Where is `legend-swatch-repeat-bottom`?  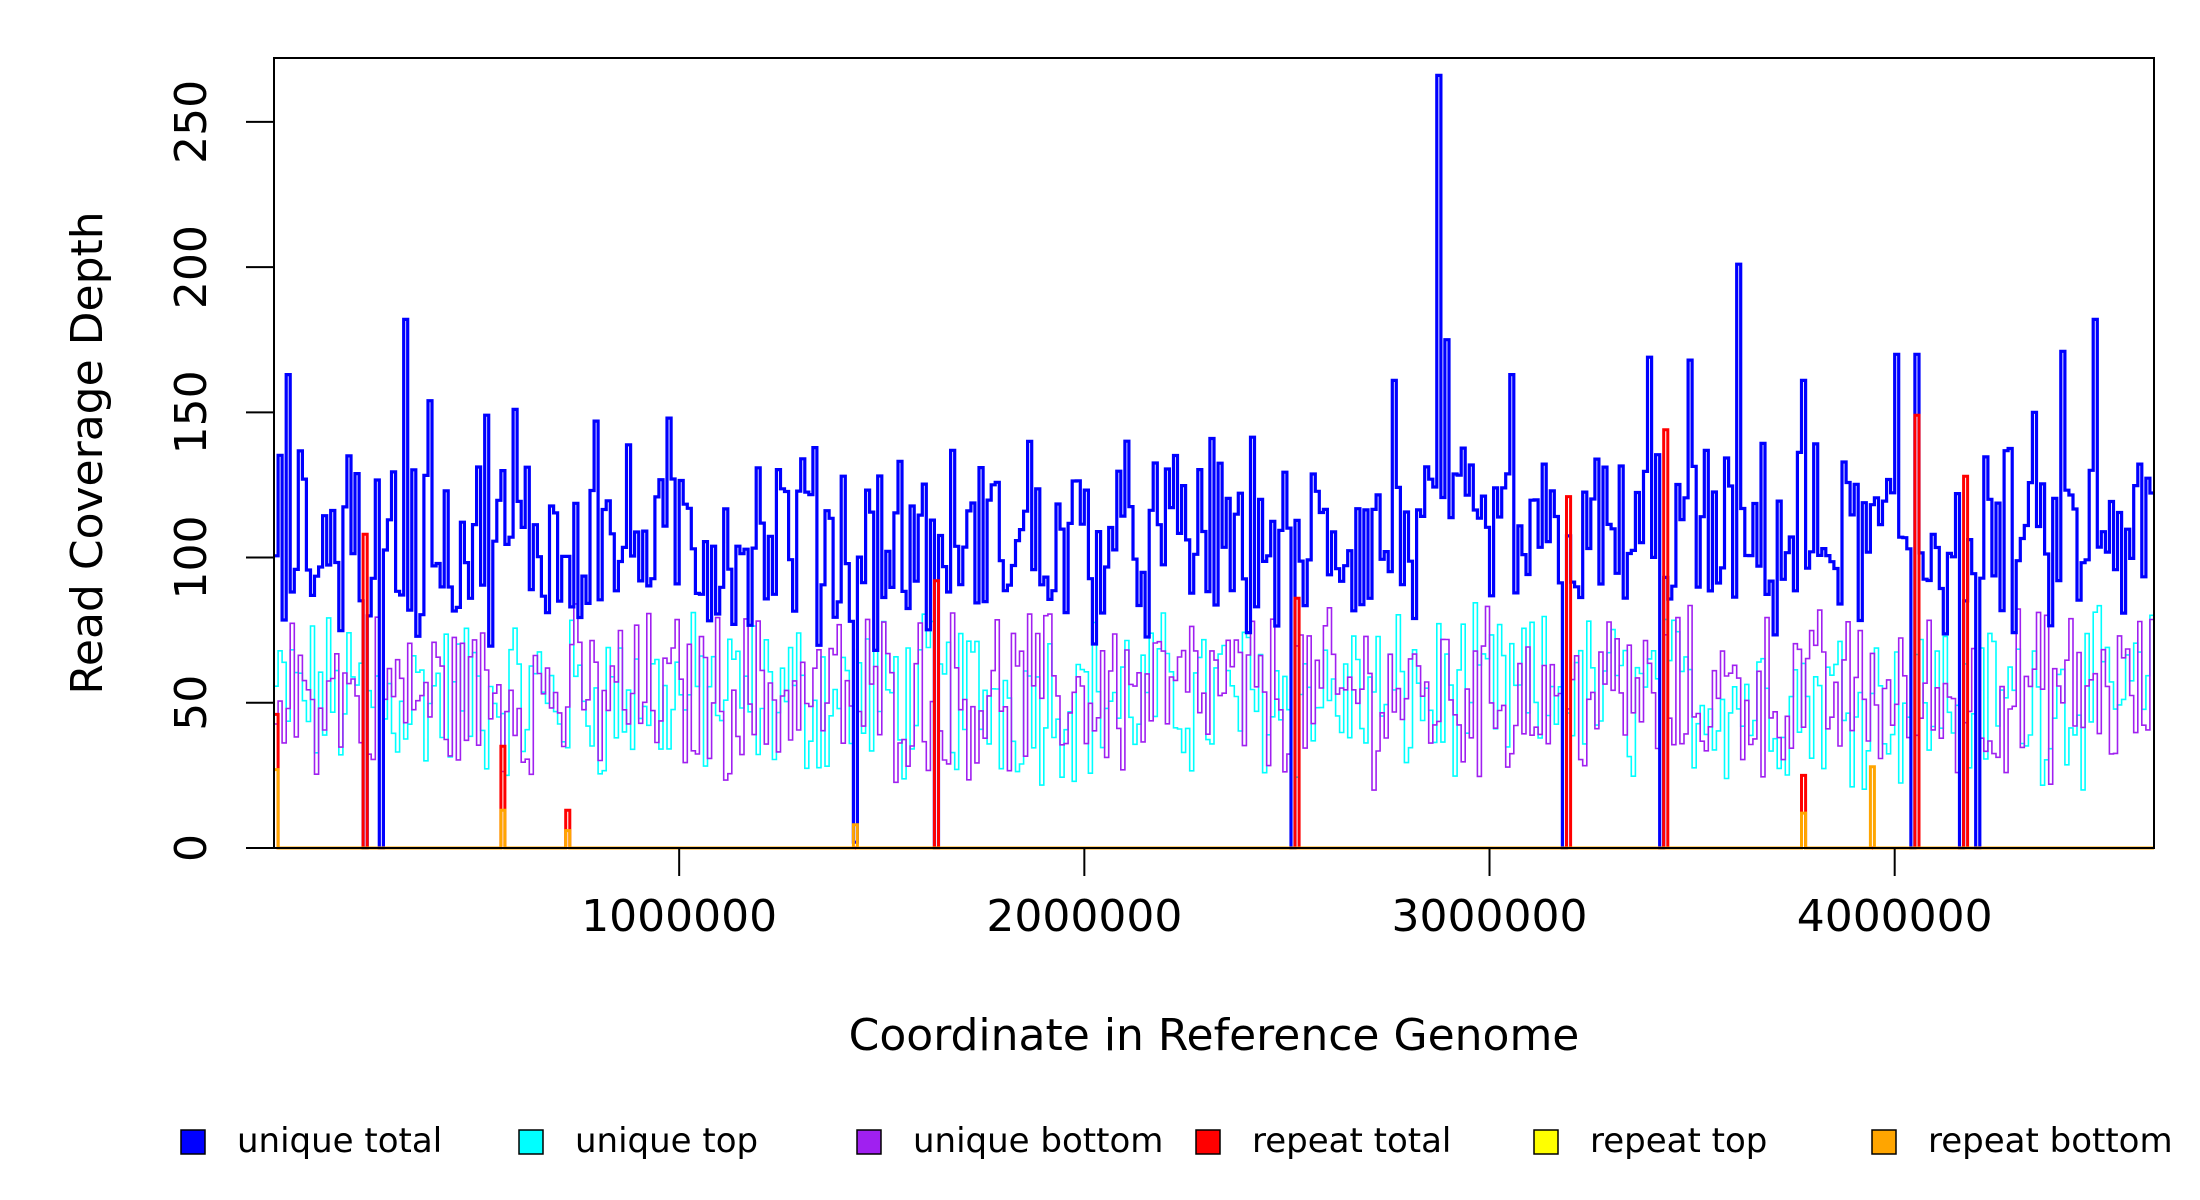
legend-swatch-repeat-bottom is located at coordinates (1884, 1142).